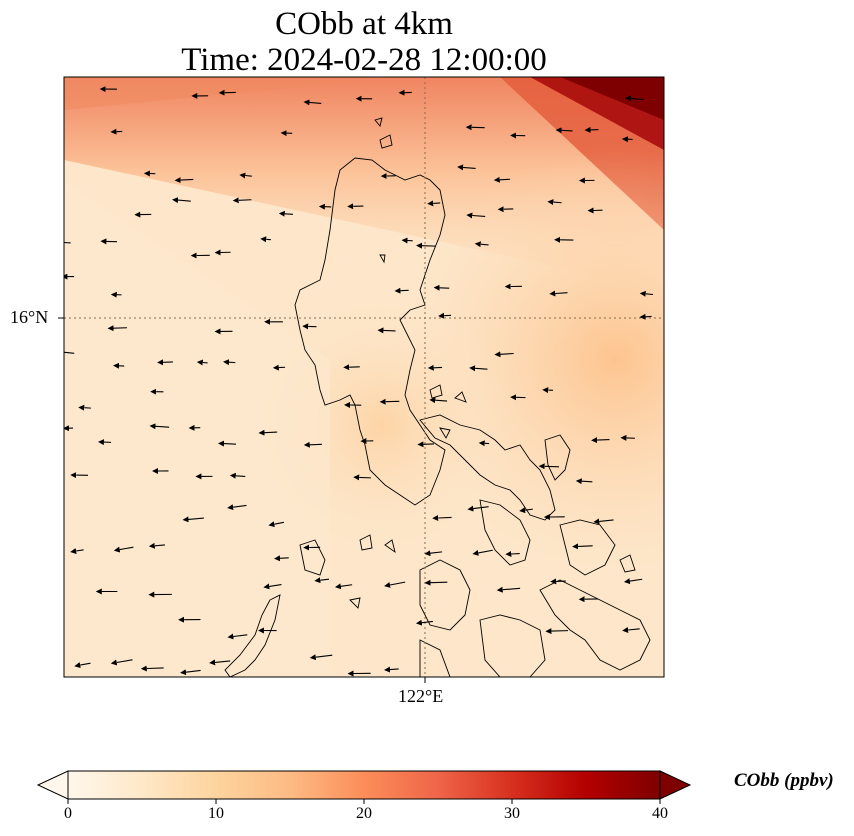 The width and height of the screenshot is (854, 836). What do you see at coordinates (29, 317) in the screenshot?
I see `latitude-label: 16°N` at bounding box center [29, 317].